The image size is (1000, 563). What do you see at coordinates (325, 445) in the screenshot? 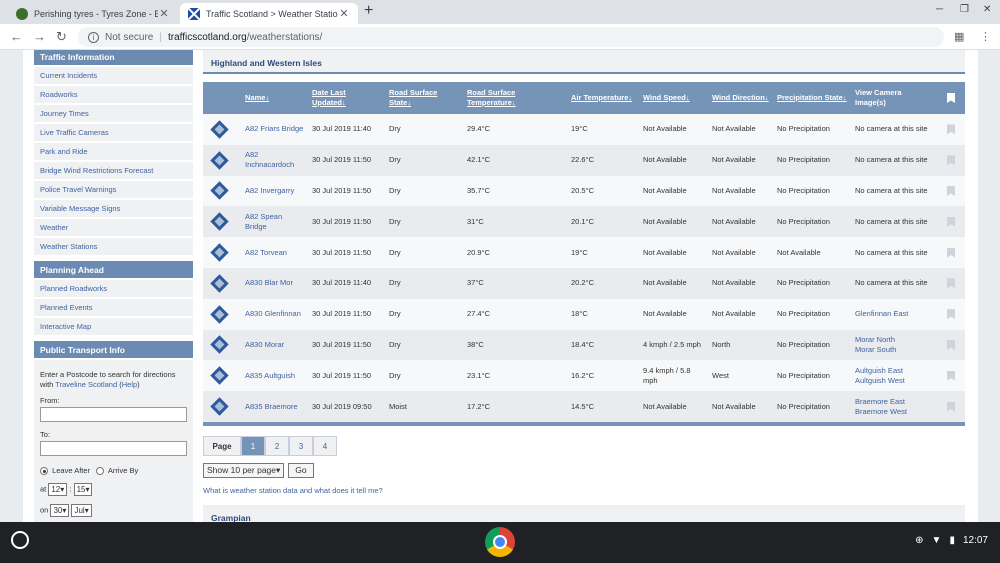
I see `page-4-button: 4` at bounding box center [325, 445].